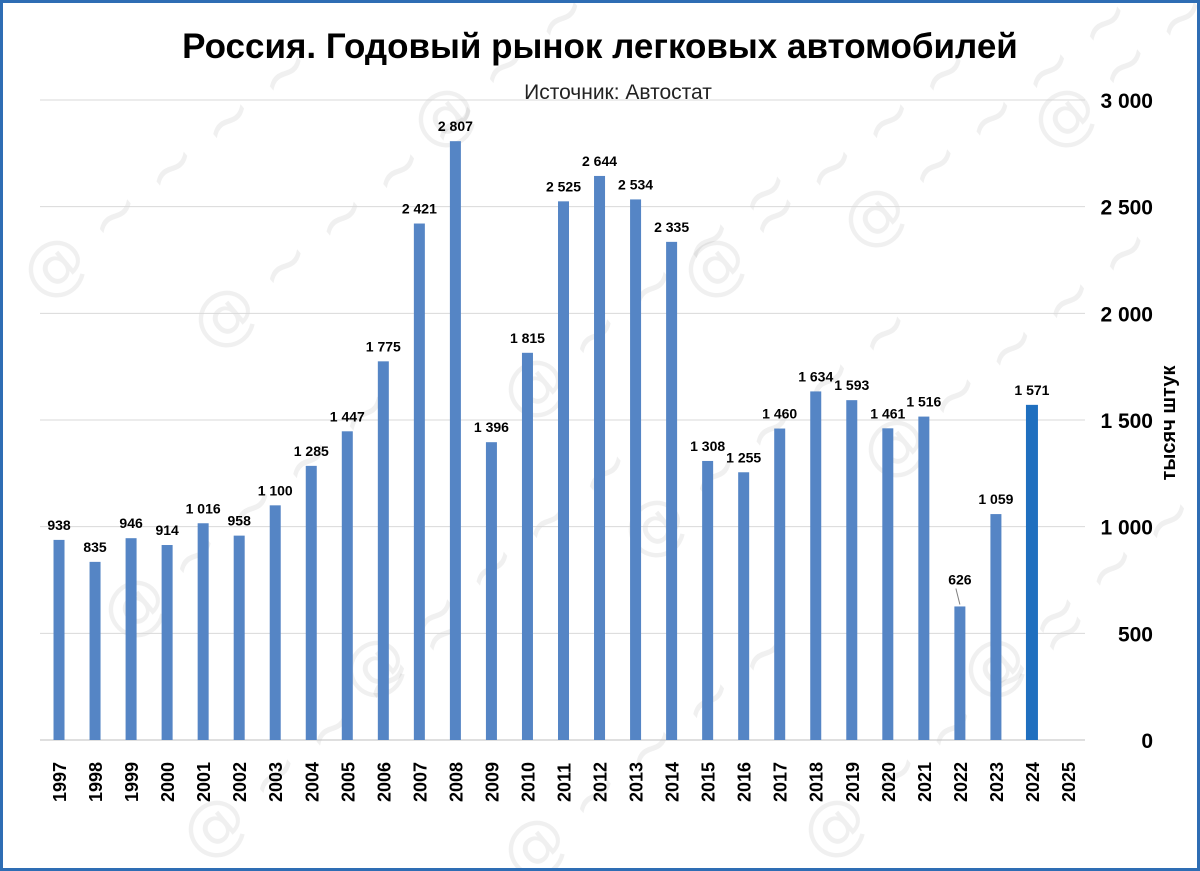  What do you see at coordinates (817, 782) in the screenshot?
I see `x-tick-label: 2018` at bounding box center [817, 782].